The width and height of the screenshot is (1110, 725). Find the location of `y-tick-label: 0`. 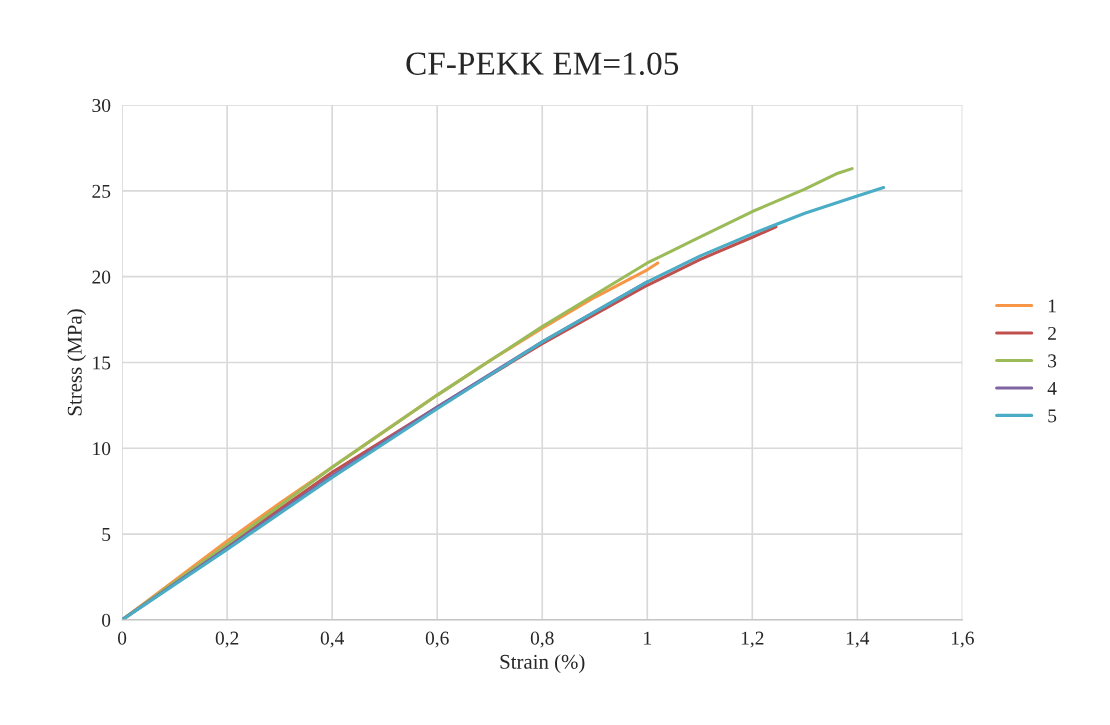

y-tick-label: 0 is located at coordinates (106, 620).